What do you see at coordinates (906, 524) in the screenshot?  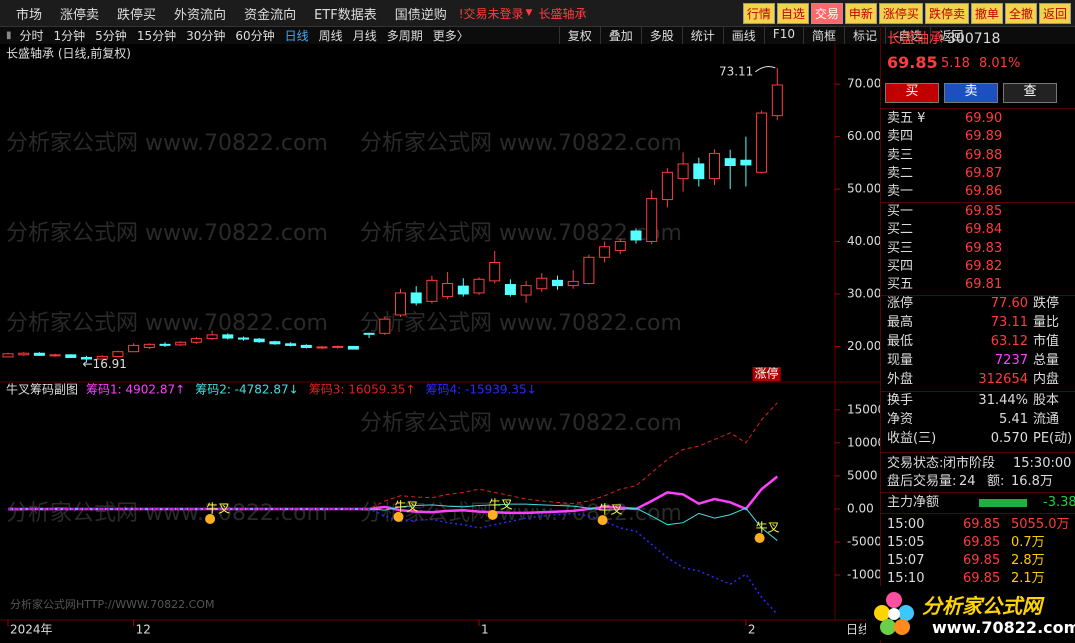 I see `trade-time: 15:00` at bounding box center [906, 524].